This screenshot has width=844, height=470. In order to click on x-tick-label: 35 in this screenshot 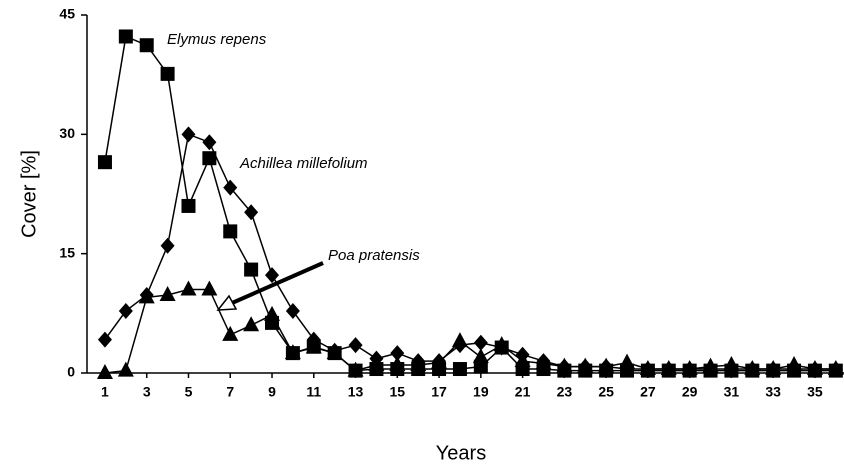, I will do `click(815, 392)`.